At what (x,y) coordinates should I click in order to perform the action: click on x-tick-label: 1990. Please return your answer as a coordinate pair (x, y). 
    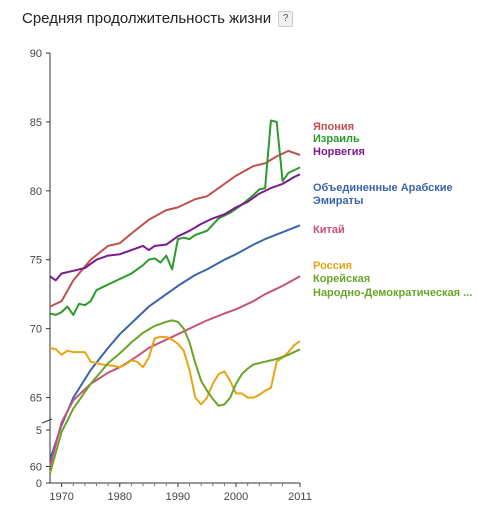
    Looking at the image, I should click on (178, 497).